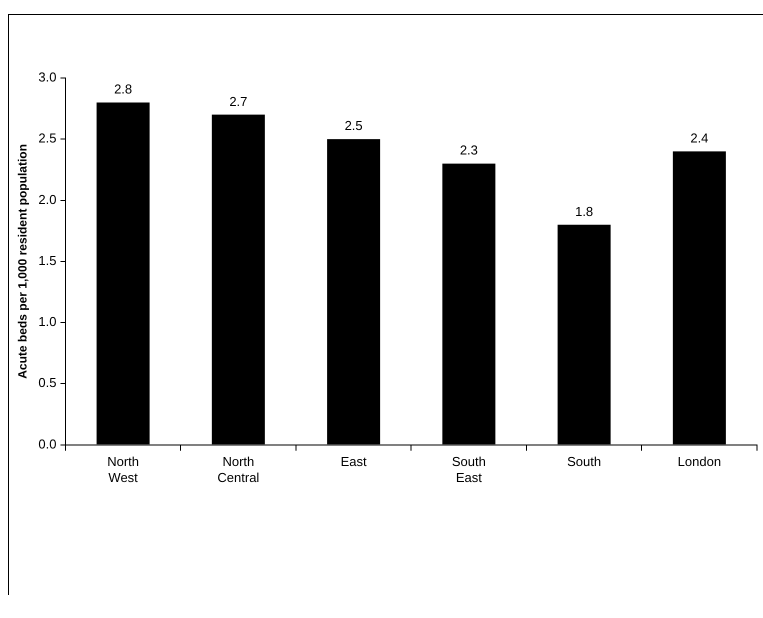 Image resolution: width=763 pixels, height=618 pixels. What do you see at coordinates (47, 260) in the screenshot?
I see `y-tick-label: 1.5` at bounding box center [47, 260].